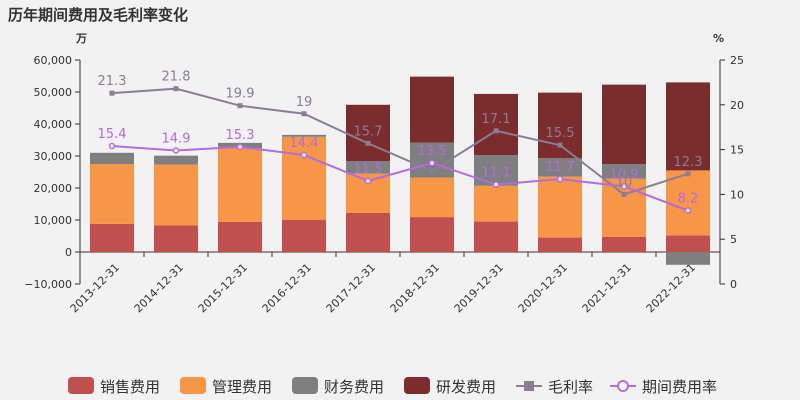 This screenshot has height=400, width=800. What do you see at coordinates (432, 151) in the screenshot?
I see `line-data-label: 13.5` at bounding box center [432, 151].